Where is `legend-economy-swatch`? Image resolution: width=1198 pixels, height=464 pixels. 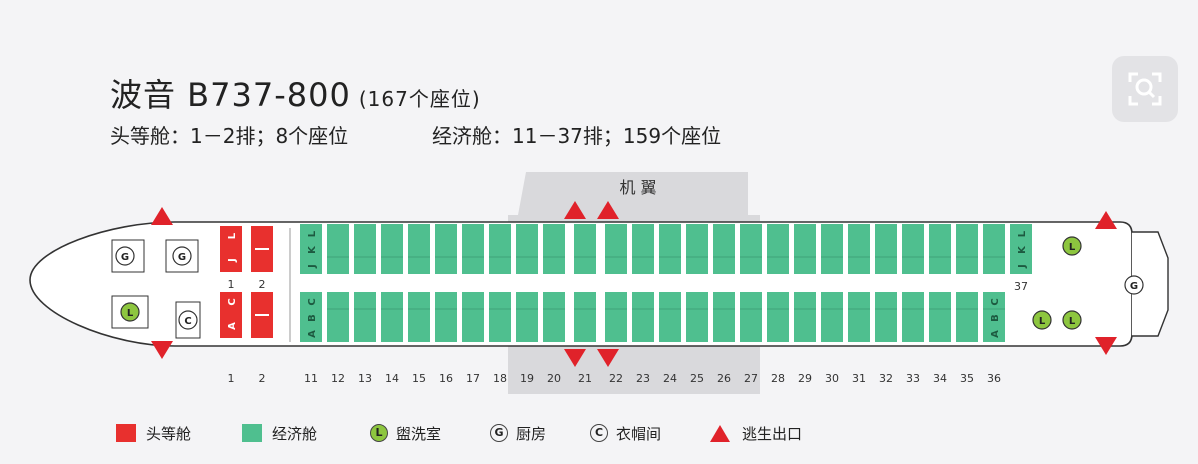 legend-economy-swatch is located at coordinates (252, 433).